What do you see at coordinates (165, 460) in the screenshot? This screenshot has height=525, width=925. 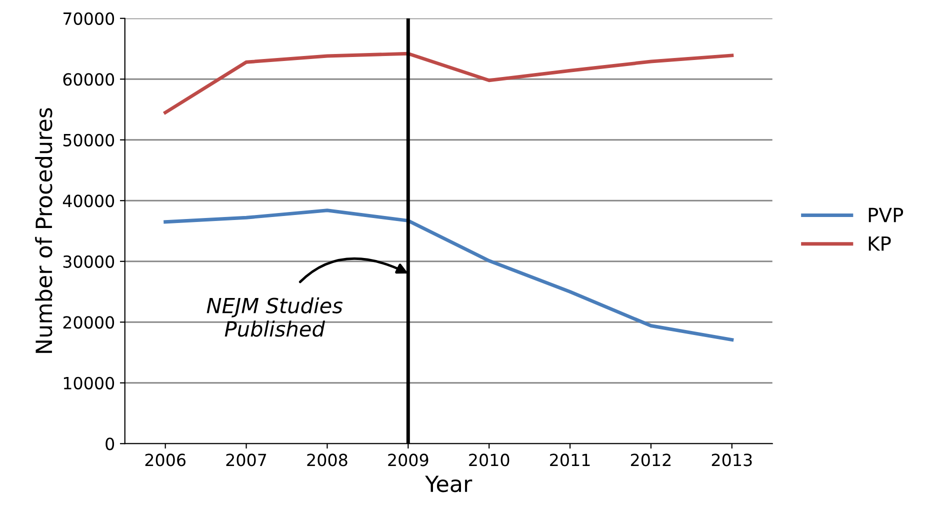 I see `x-tick-label: 2006` at bounding box center [165, 460].